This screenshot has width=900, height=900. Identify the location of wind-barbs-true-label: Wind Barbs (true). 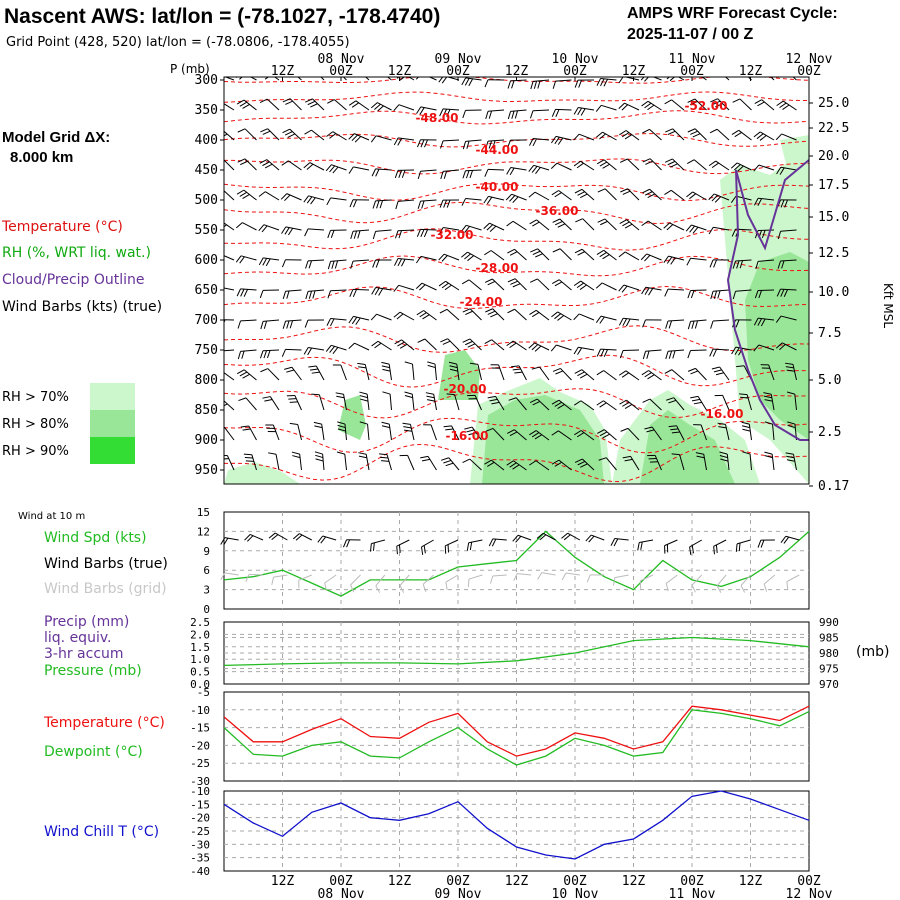
(106, 564).